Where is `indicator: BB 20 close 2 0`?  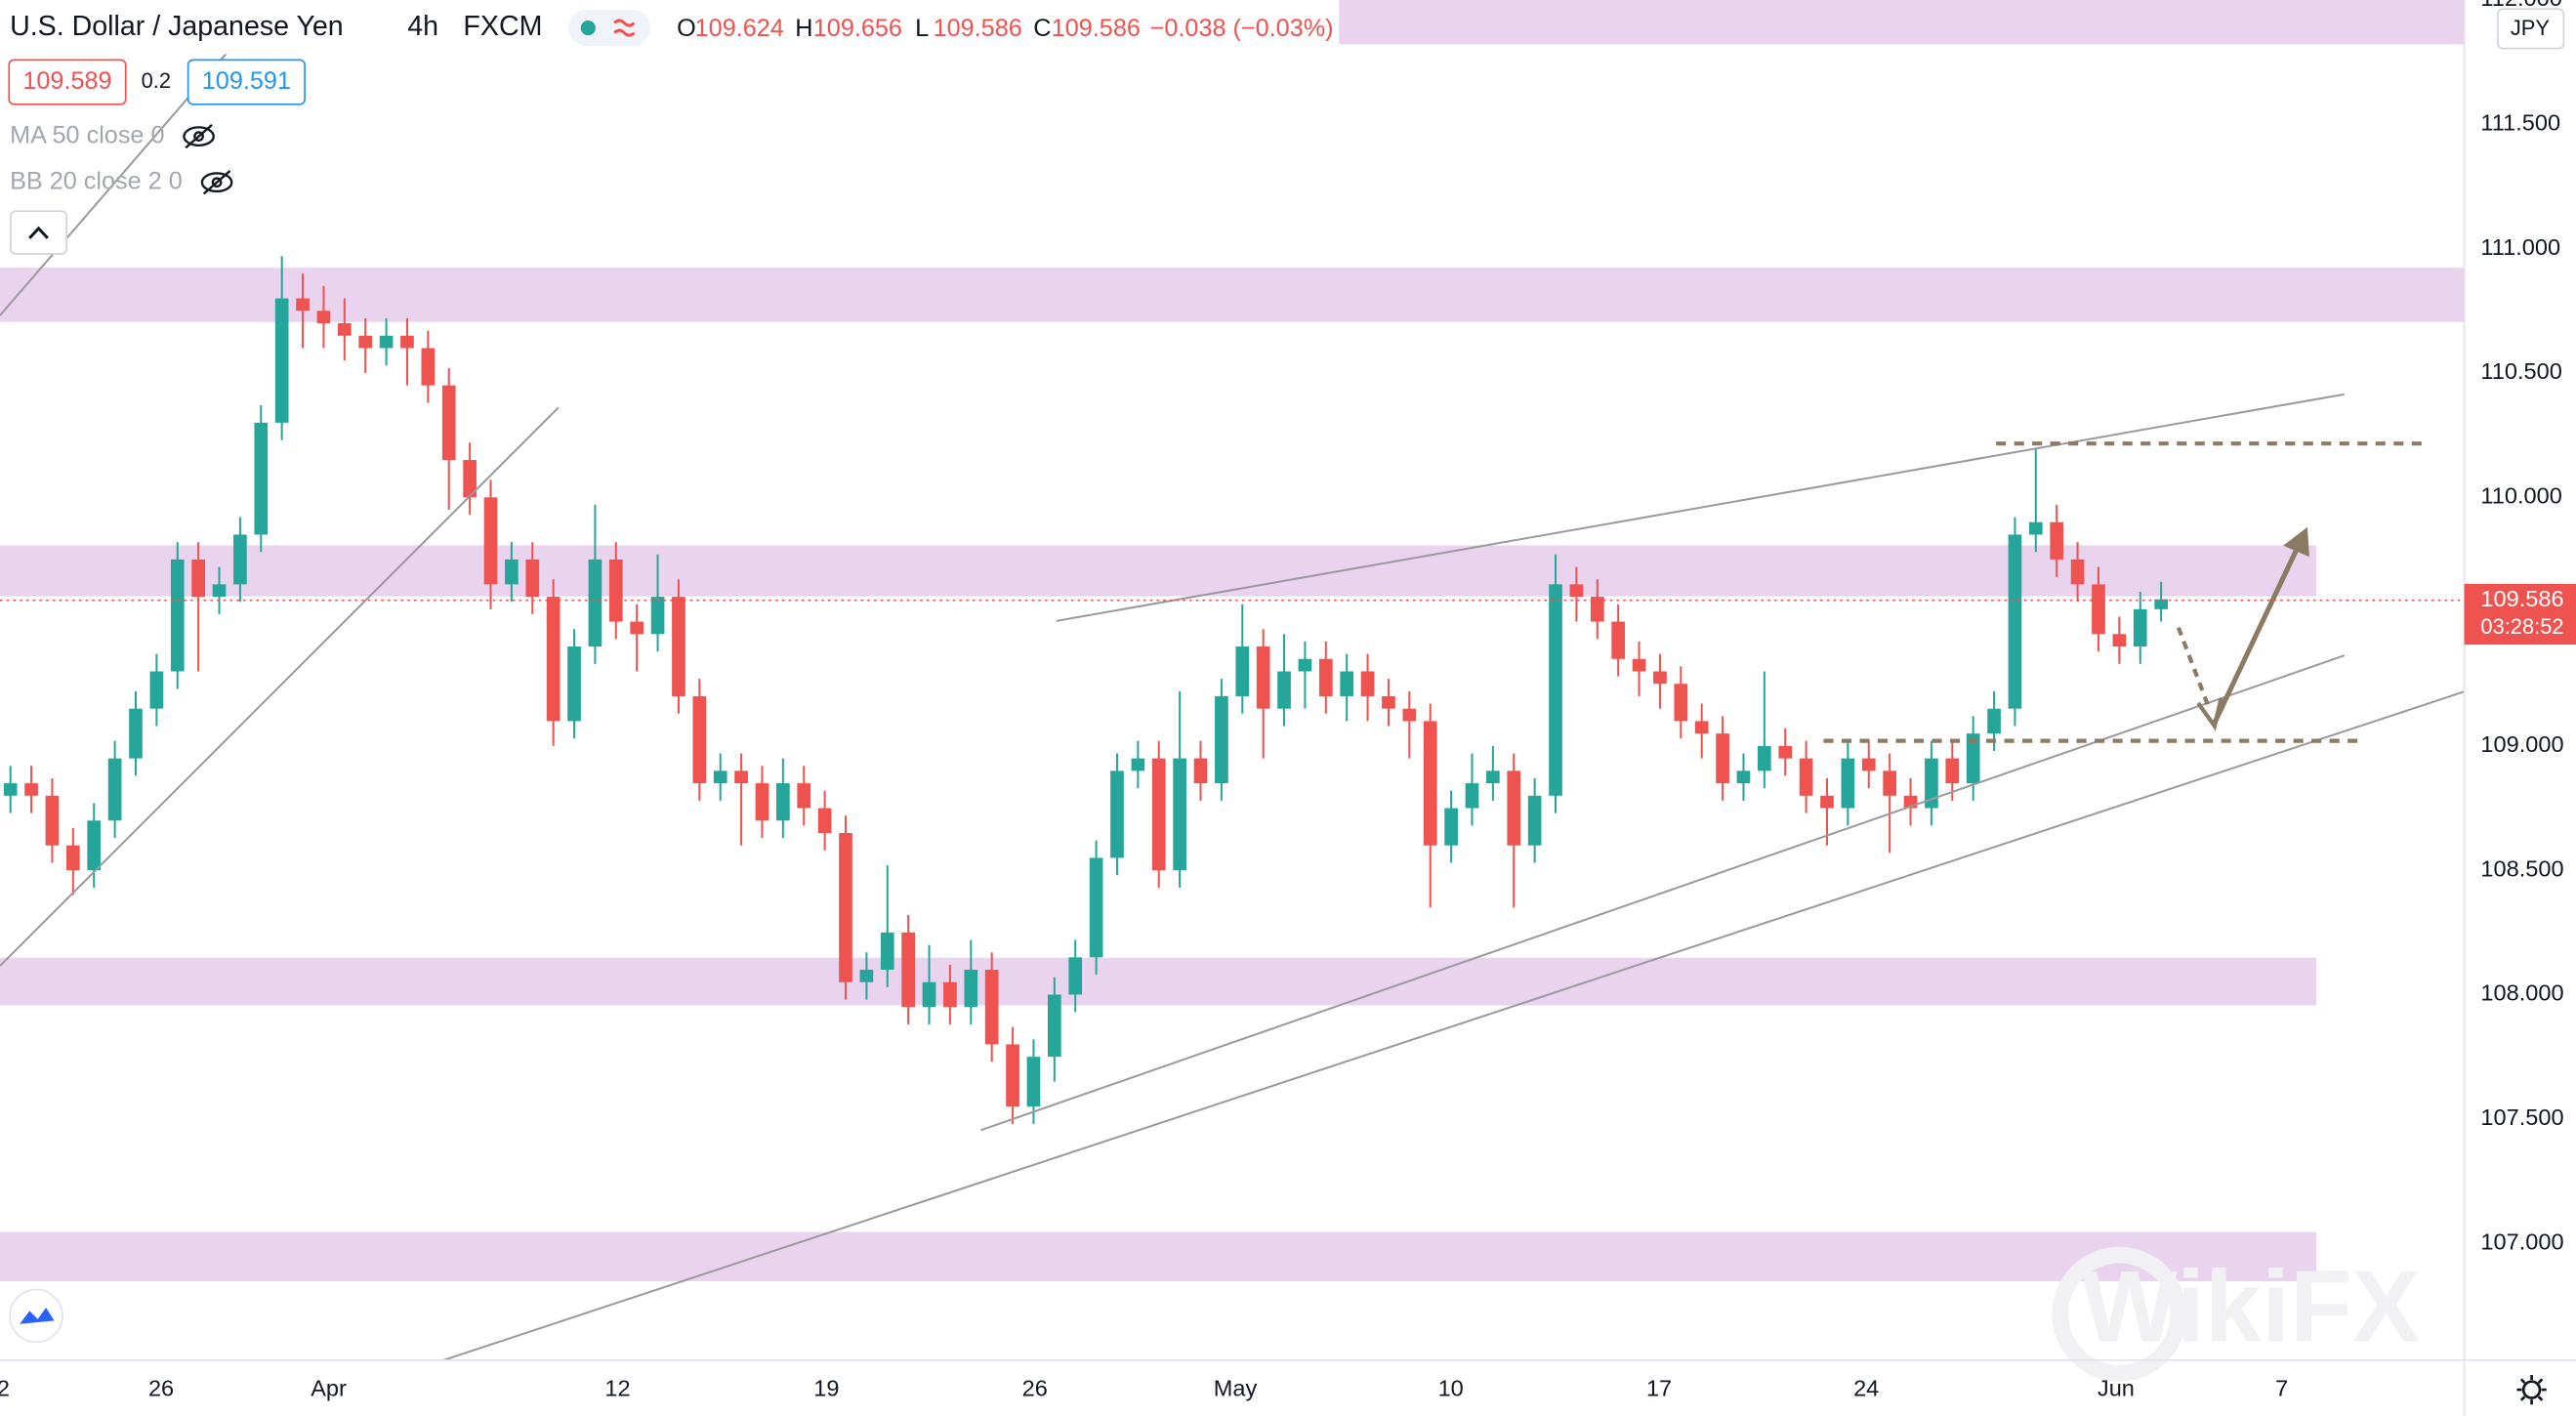
indicator: BB 20 close 2 0 is located at coordinates (96, 180).